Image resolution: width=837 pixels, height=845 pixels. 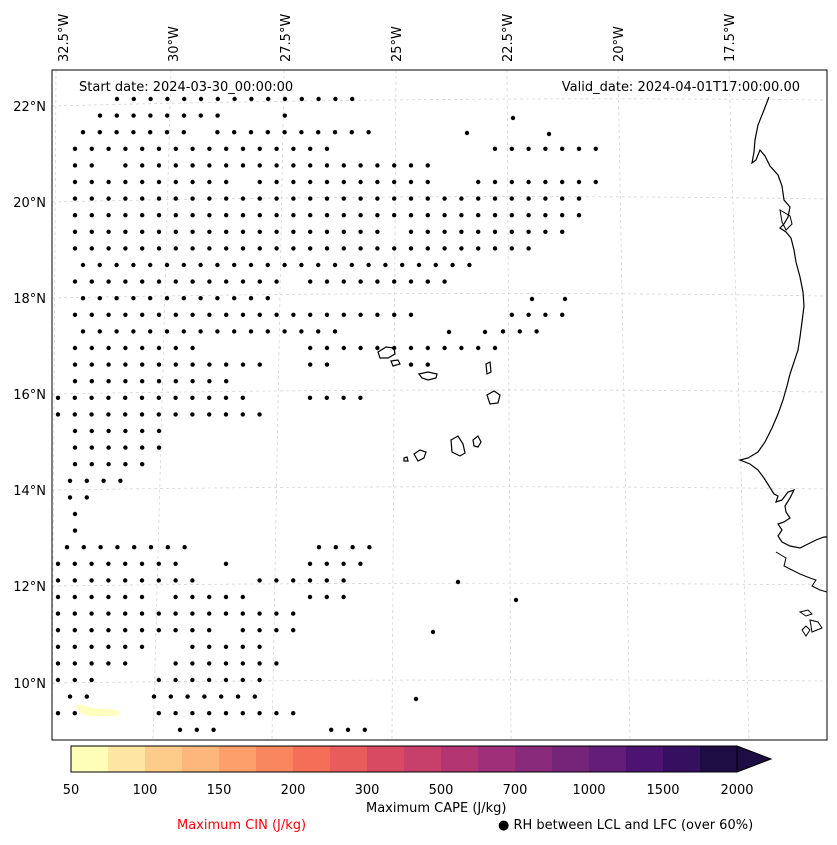 What do you see at coordinates (71, 790) in the screenshot?
I see `colorbar-tick-label: 50` at bounding box center [71, 790].